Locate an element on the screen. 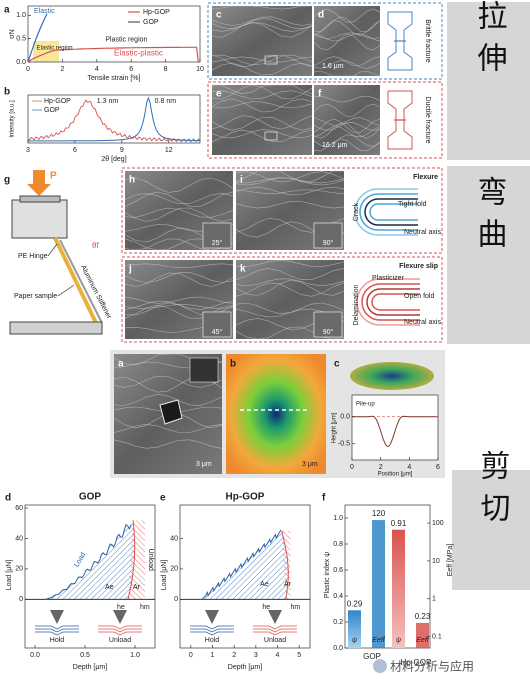  y-tick-label: -0.5 is located at coordinates (344, 444).